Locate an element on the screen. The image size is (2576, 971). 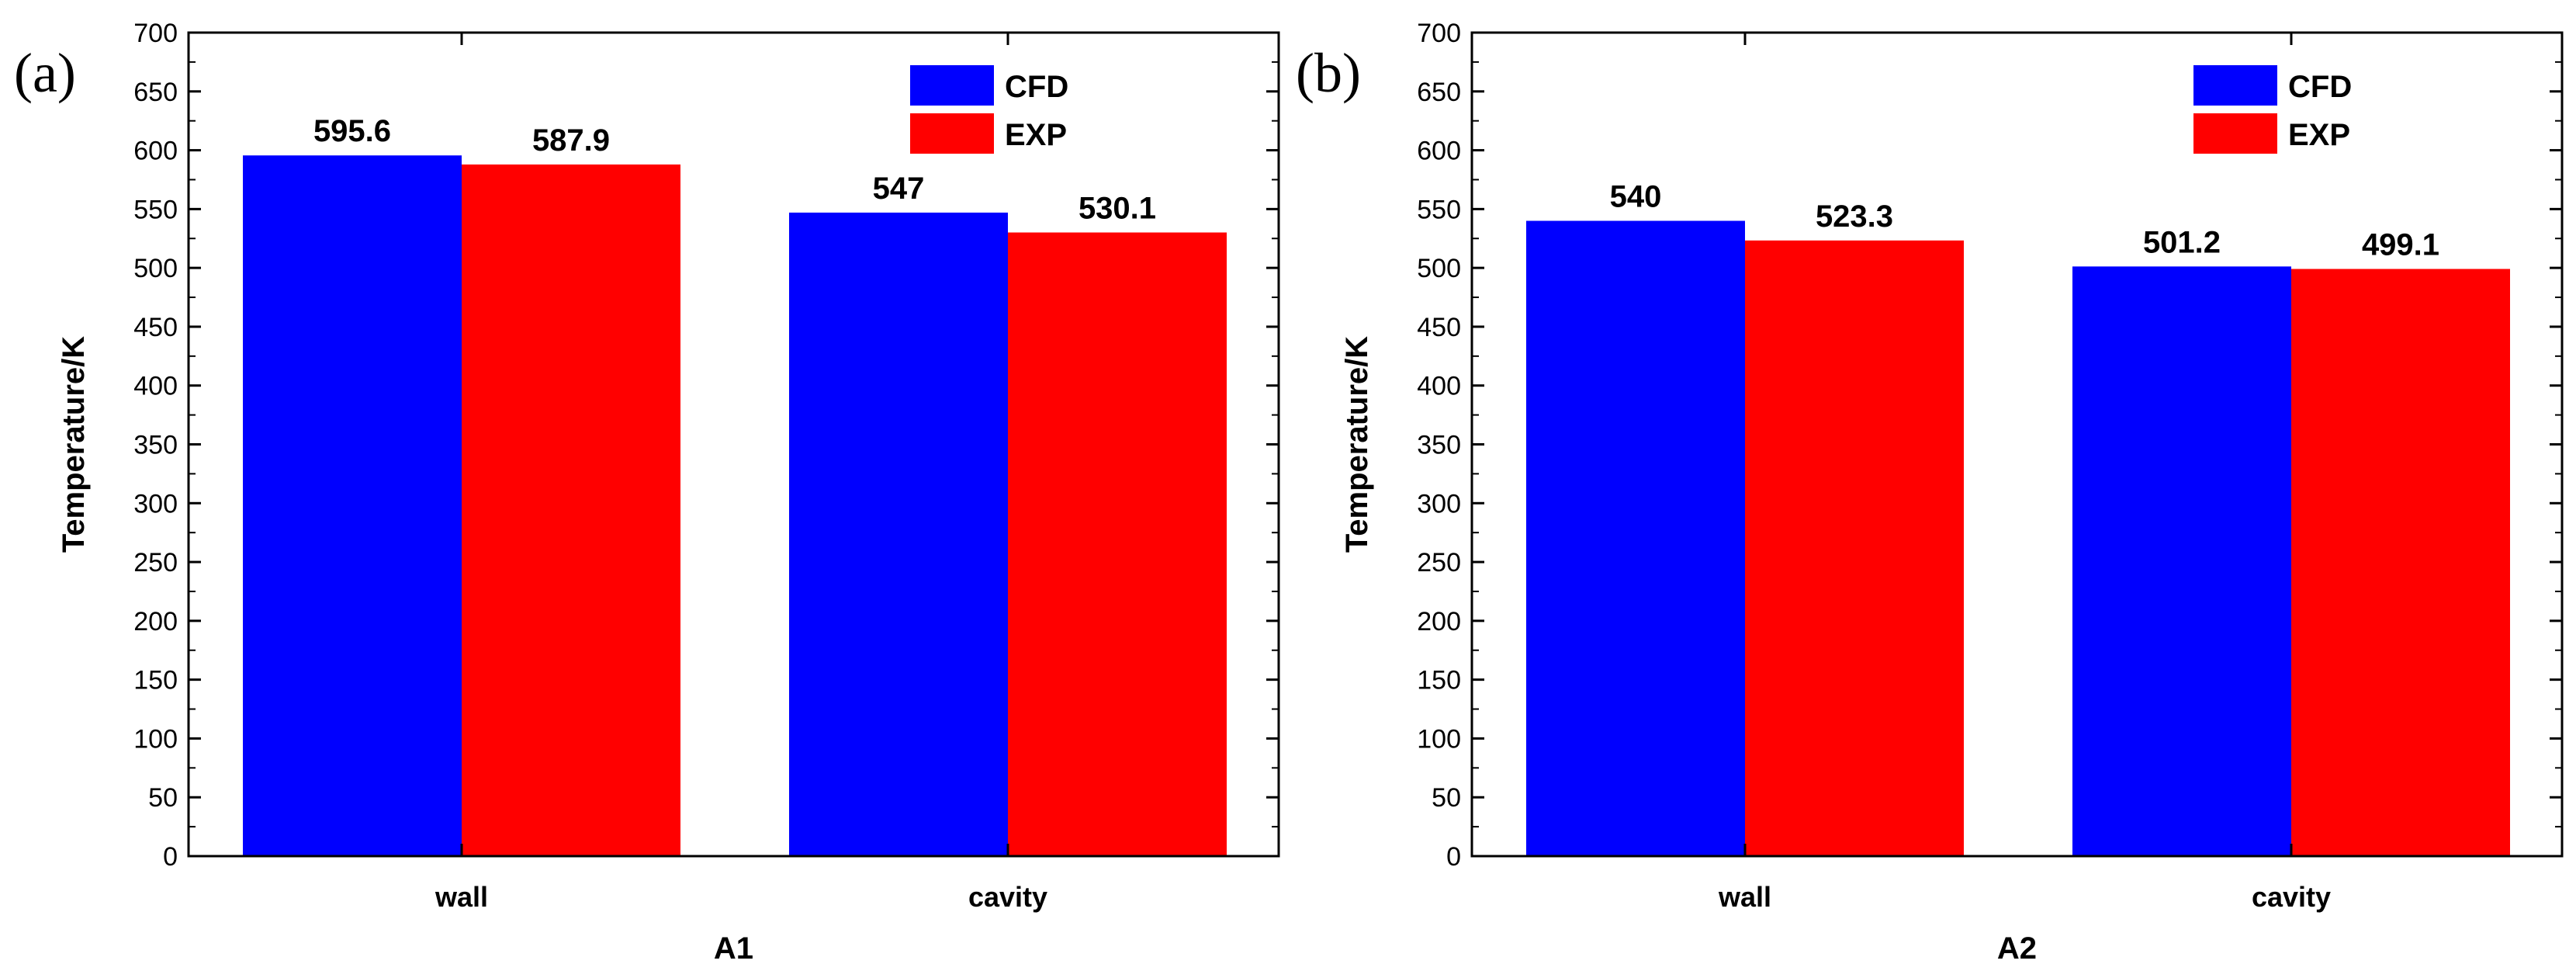
data-label-exp-wall: 523.3 is located at coordinates (1854, 216).